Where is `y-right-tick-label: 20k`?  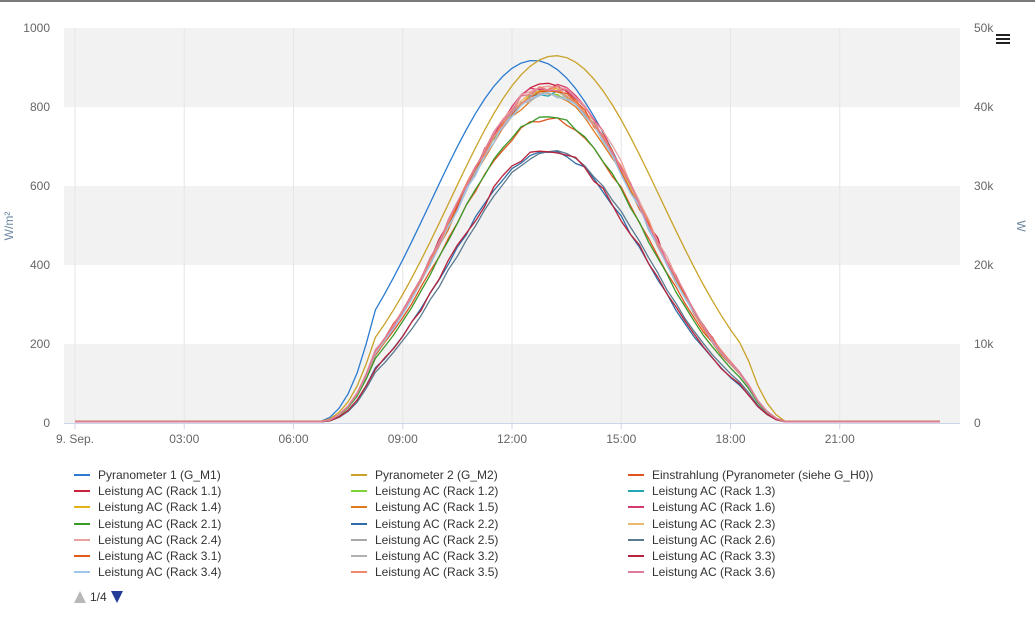 y-right-tick-label: 20k is located at coordinates (984, 265).